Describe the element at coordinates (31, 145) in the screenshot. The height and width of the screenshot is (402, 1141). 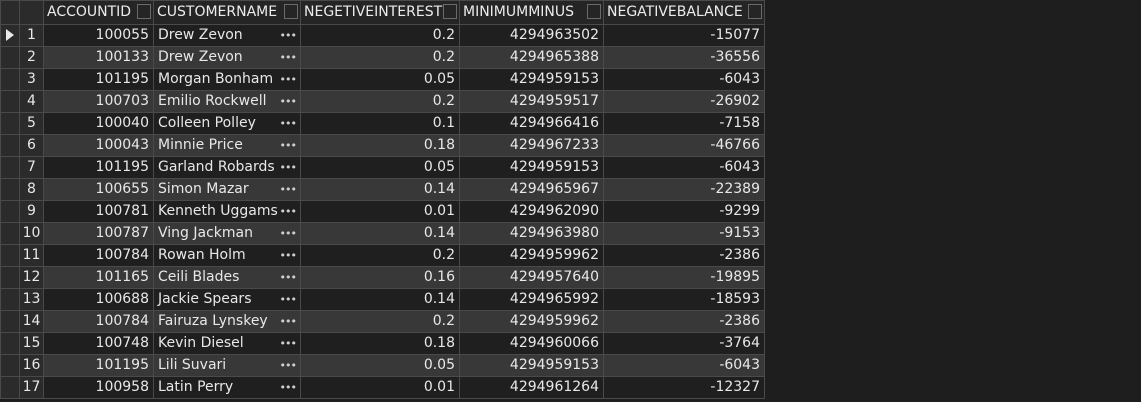
I see `row-number-cell: 6` at that location.